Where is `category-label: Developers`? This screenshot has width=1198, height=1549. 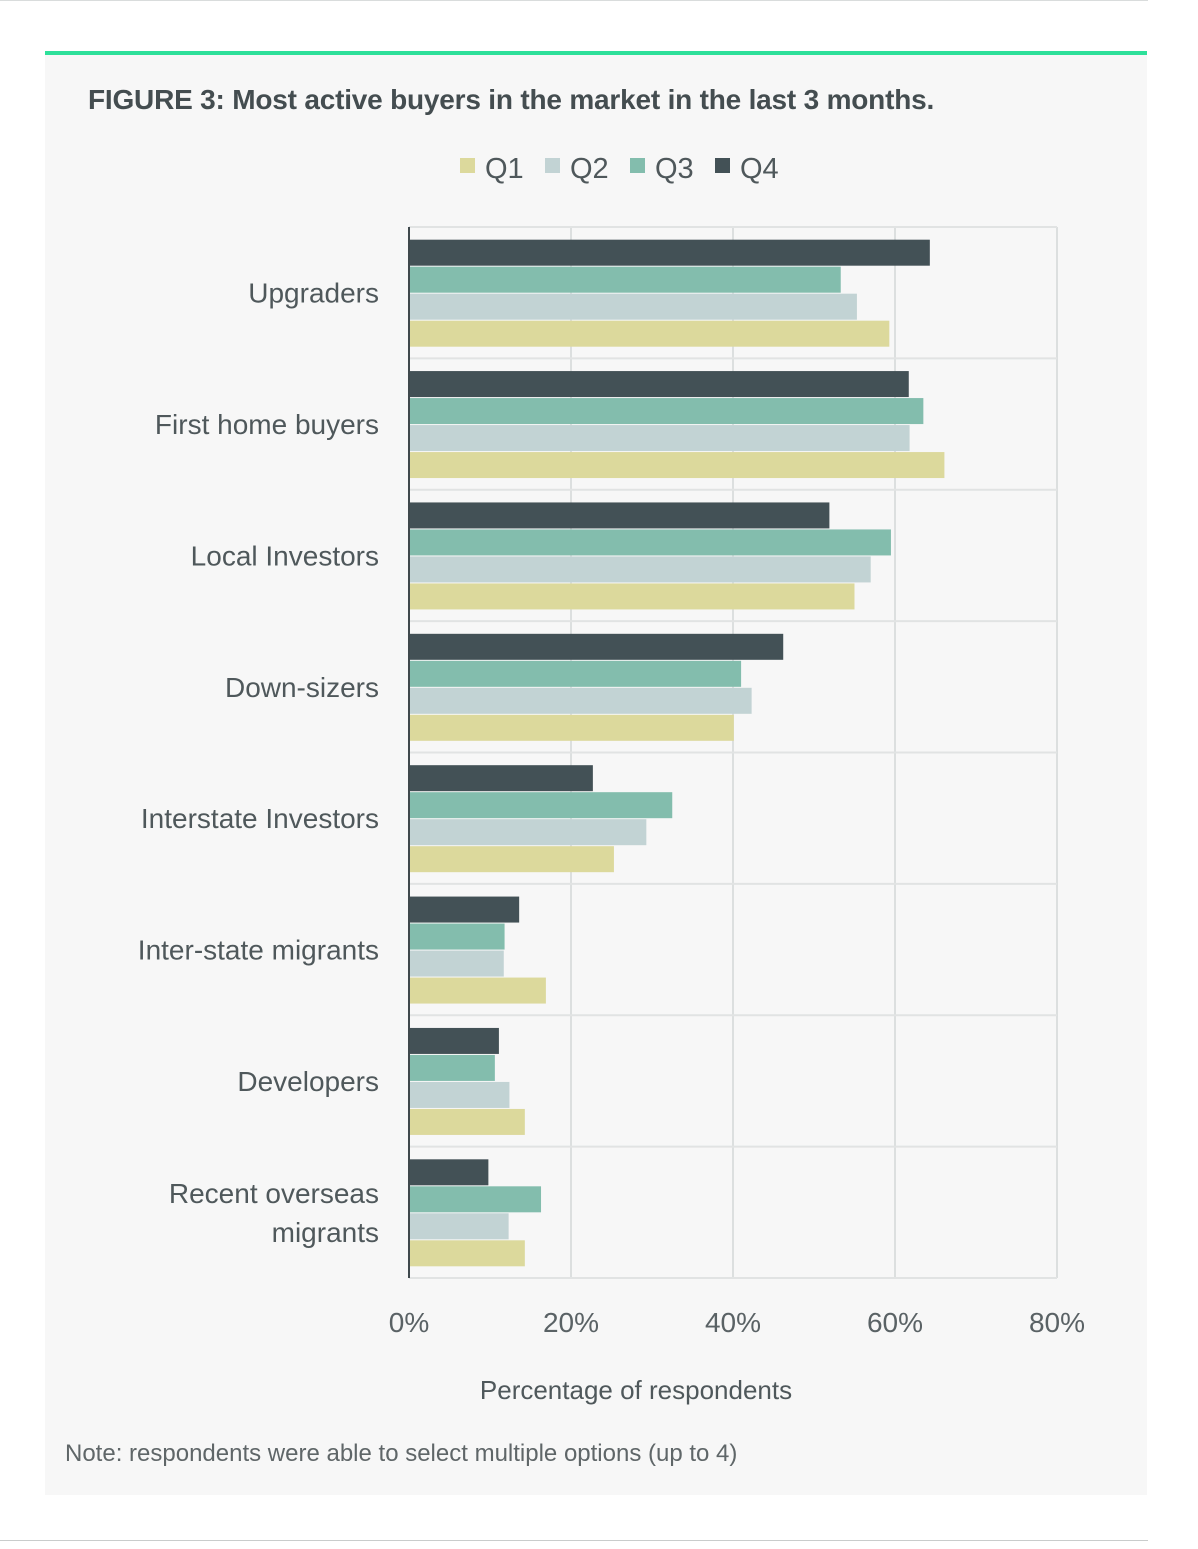
category-label: Developers is located at coordinates (308, 1081).